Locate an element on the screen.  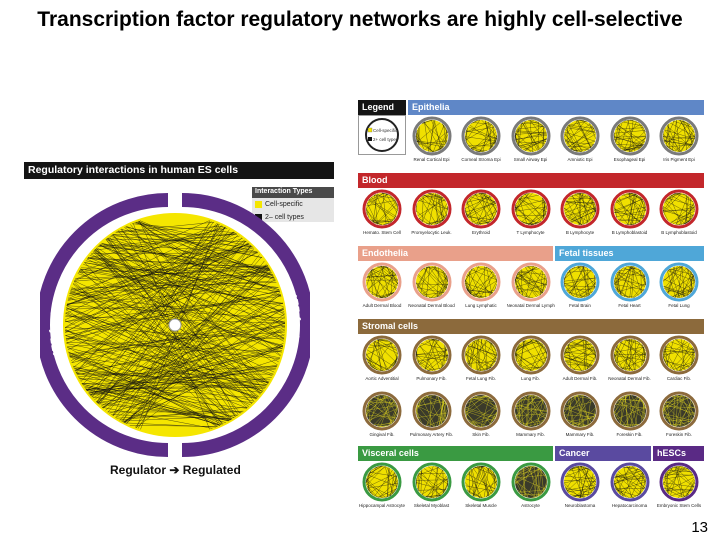
legend-row-cell-specific: Cell-specific is located at coordinates (293, 204).